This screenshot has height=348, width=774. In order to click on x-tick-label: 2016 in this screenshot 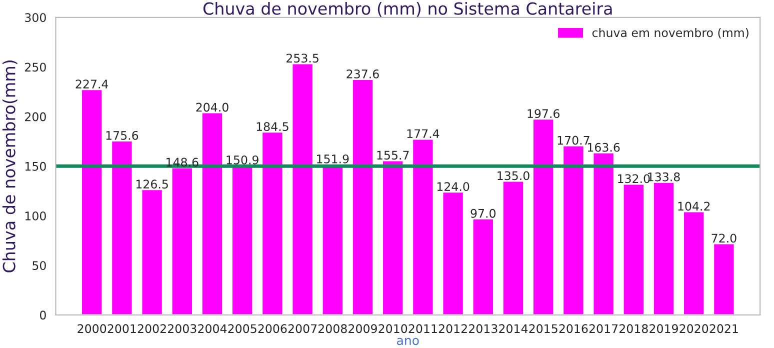, I will do `click(573, 329)`.